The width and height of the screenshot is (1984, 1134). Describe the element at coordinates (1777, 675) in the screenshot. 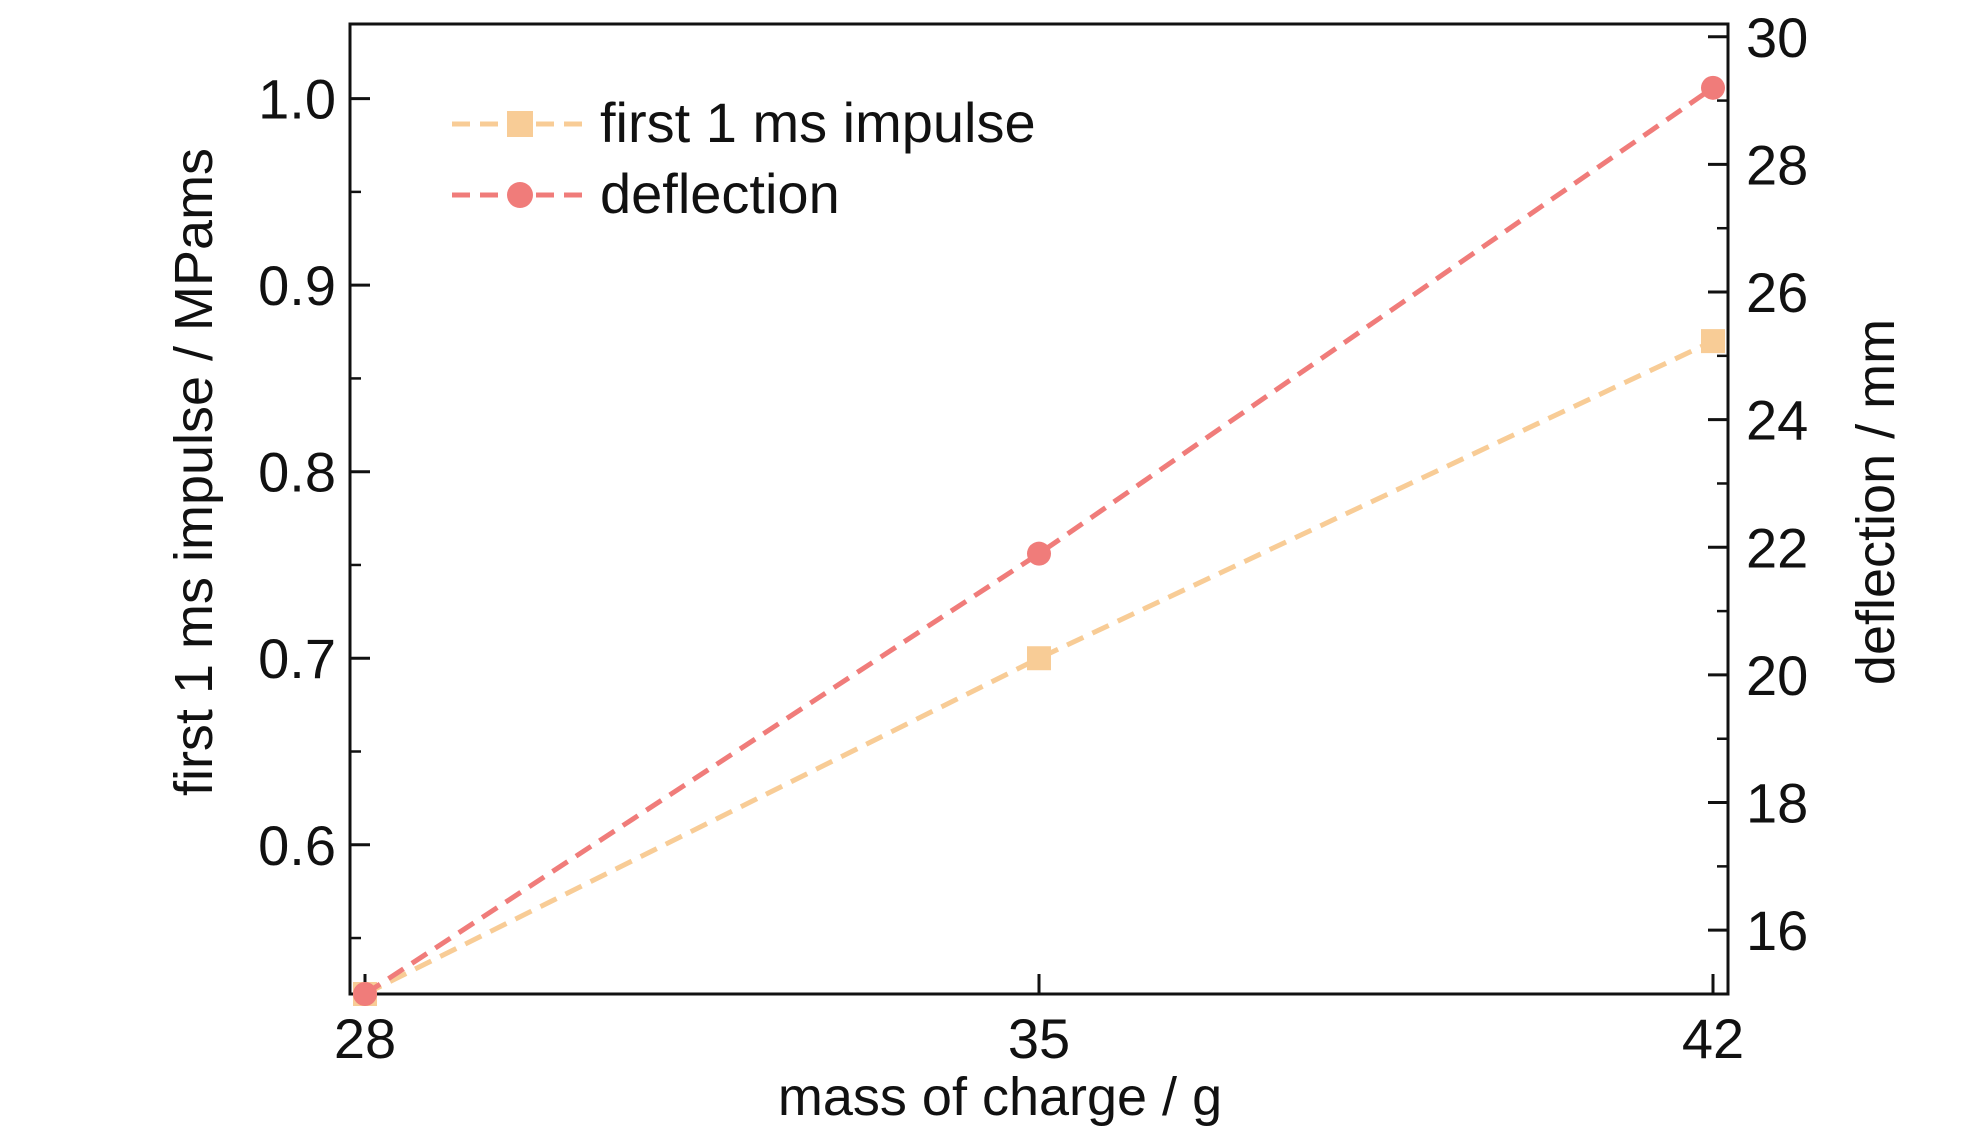

I see `y-right-tick-label: 20` at that location.